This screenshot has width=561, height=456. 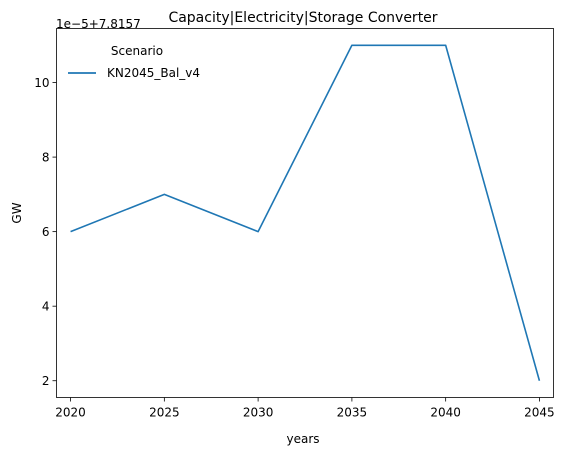 I want to click on y-tick-label: 10, so click(x=41, y=83).